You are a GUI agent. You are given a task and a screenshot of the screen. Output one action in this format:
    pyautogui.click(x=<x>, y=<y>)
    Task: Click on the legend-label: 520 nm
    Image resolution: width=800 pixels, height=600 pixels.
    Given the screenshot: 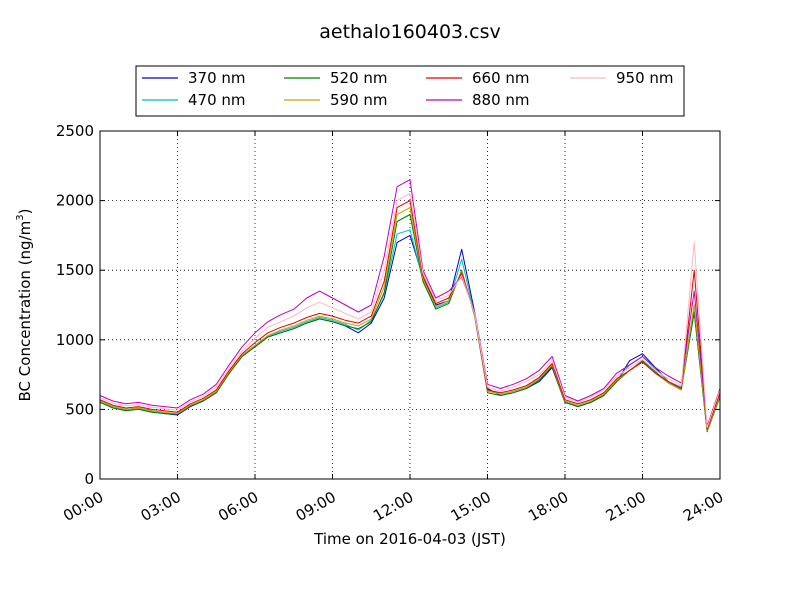 What is the action you would take?
    pyautogui.click(x=359, y=78)
    